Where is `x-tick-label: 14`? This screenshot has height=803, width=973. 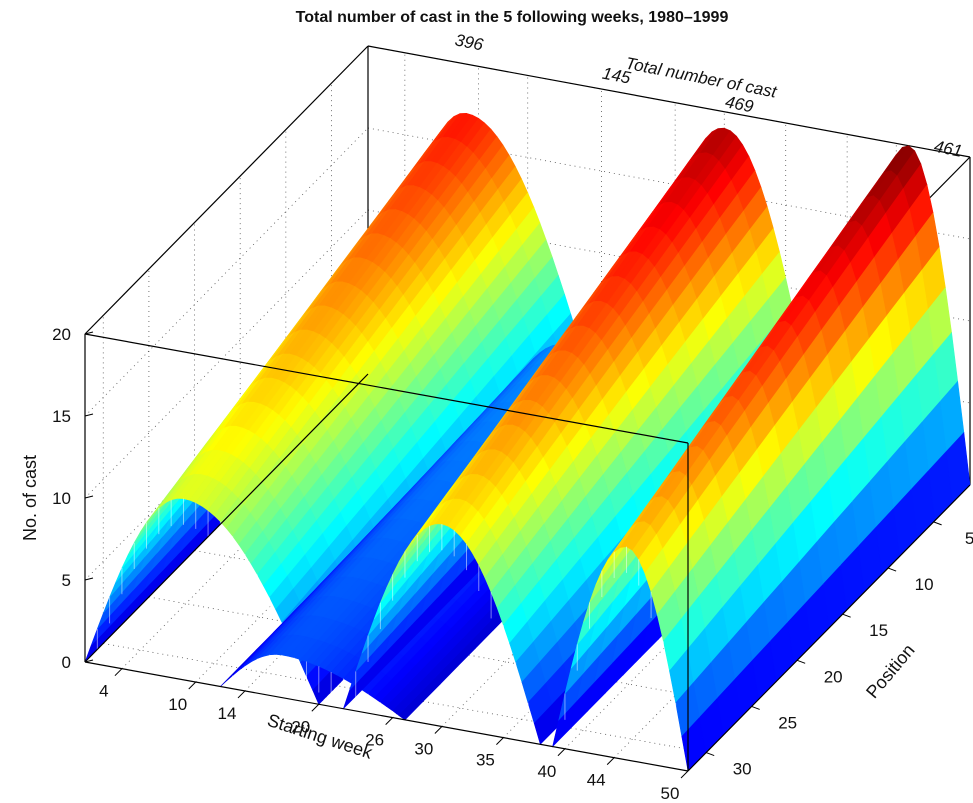 x-tick-label: 14 is located at coordinates (227, 713).